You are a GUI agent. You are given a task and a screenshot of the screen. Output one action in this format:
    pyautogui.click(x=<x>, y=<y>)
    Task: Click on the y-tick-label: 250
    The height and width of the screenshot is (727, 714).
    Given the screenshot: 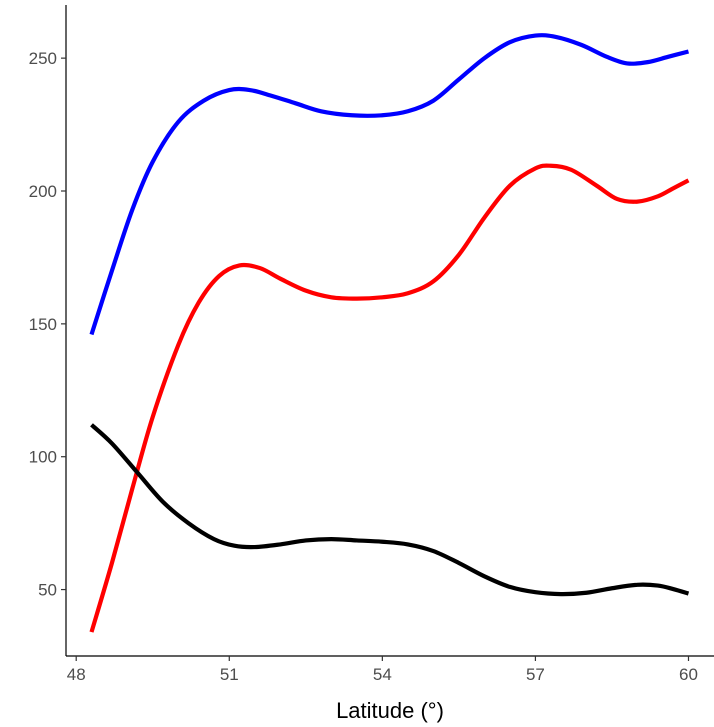 What is the action you would take?
    pyautogui.click(x=43, y=58)
    